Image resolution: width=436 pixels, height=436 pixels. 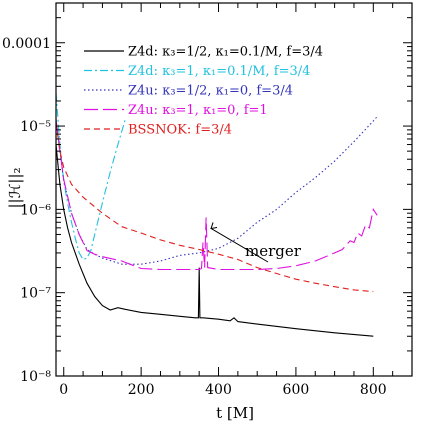 I want to click on x-tick-label: 400, so click(x=218, y=390).